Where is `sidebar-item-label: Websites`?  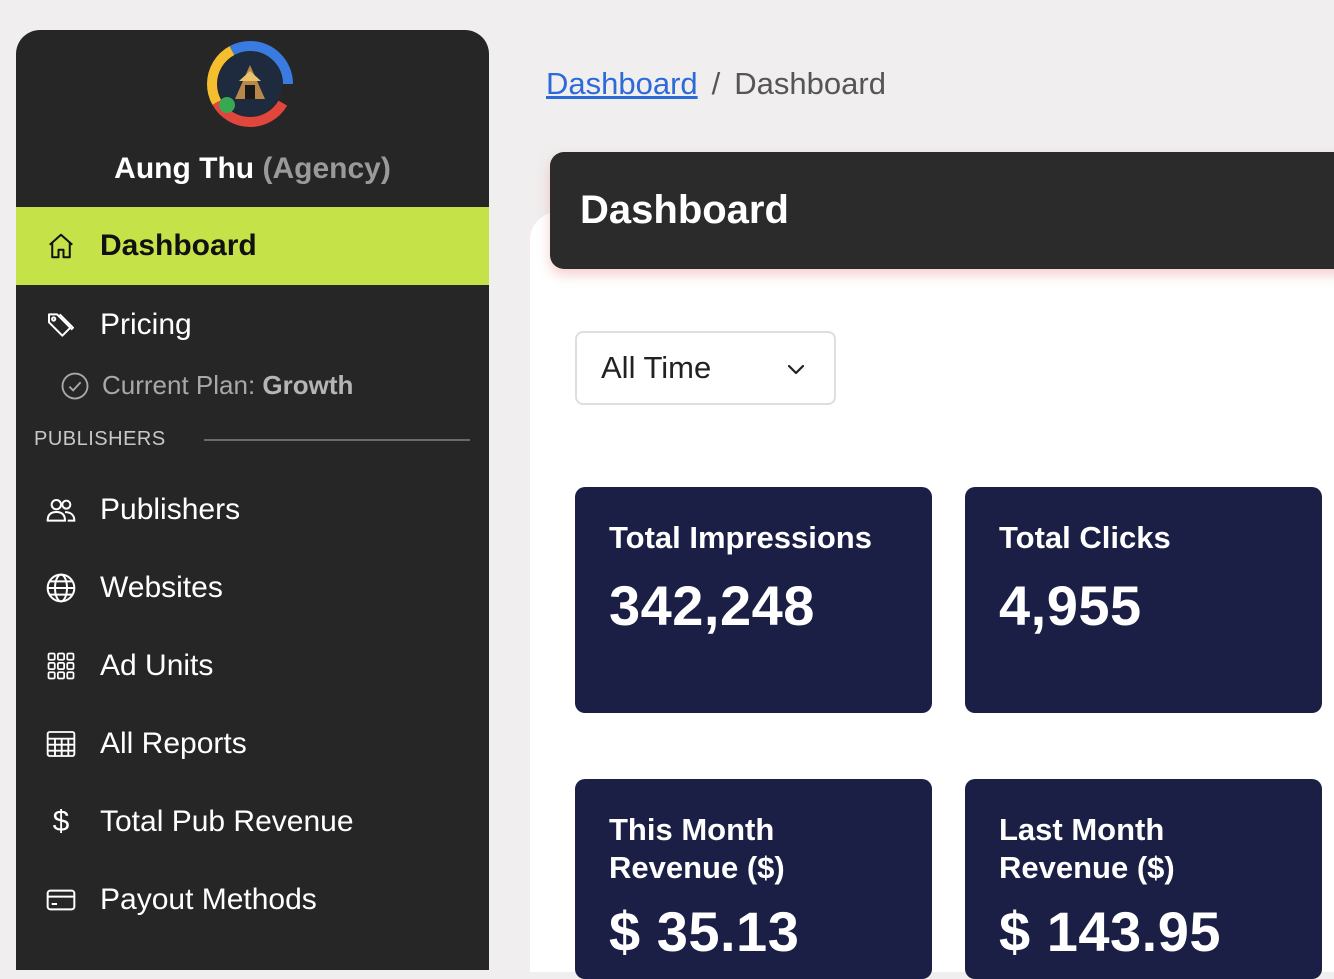
sidebar-item-label: Websites is located at coordinates (161, 587).